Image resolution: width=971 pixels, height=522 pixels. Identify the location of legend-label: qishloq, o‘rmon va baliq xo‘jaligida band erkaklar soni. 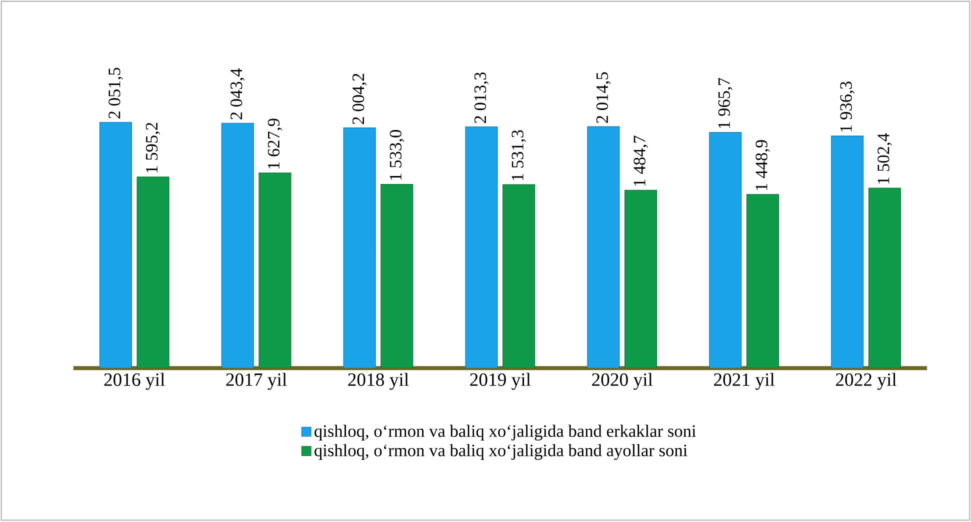
(505, 432).